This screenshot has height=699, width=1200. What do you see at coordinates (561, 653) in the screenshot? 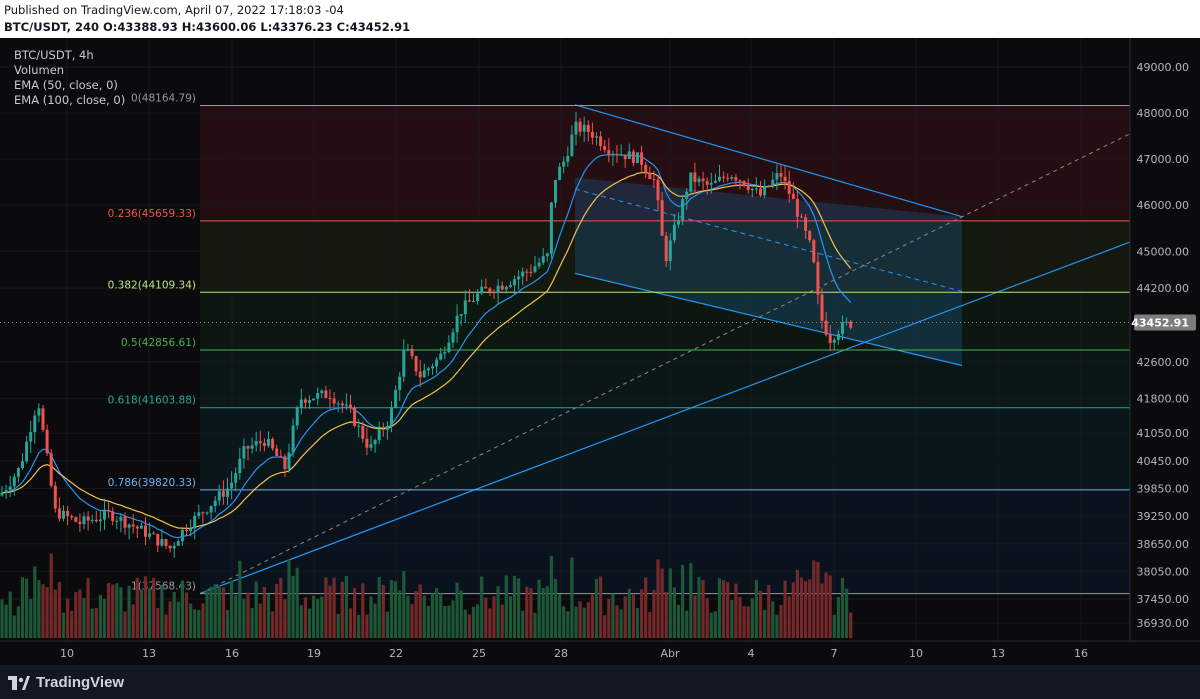
I see `x-tick-label: 28` at bounding box center [561, 653].